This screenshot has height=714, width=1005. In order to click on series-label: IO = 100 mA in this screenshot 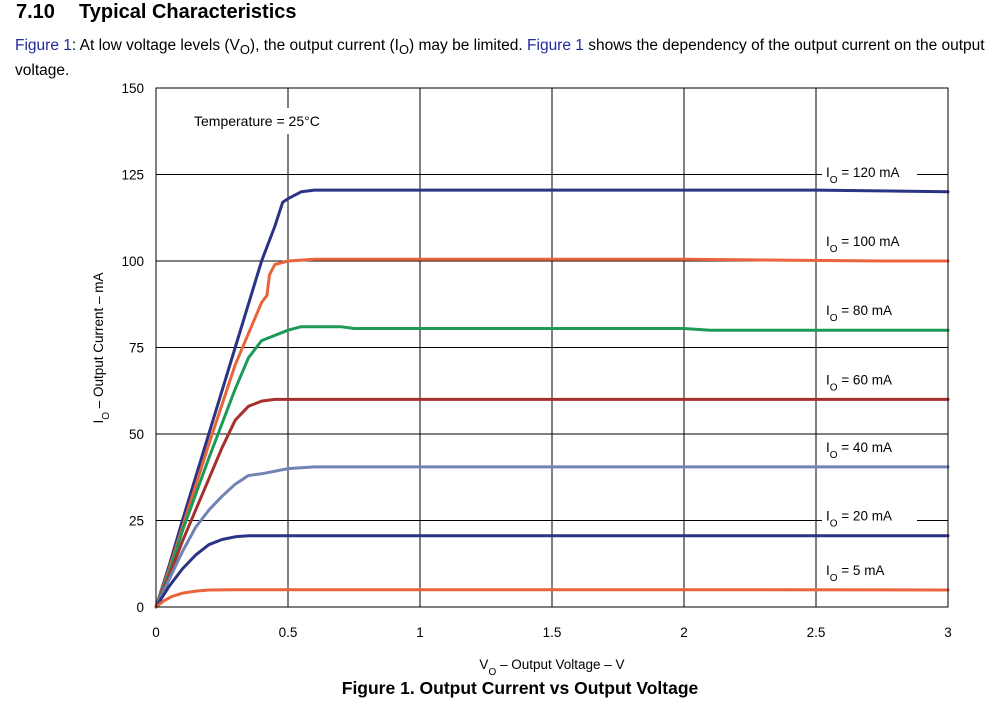, I will do `click(862, 244)`.